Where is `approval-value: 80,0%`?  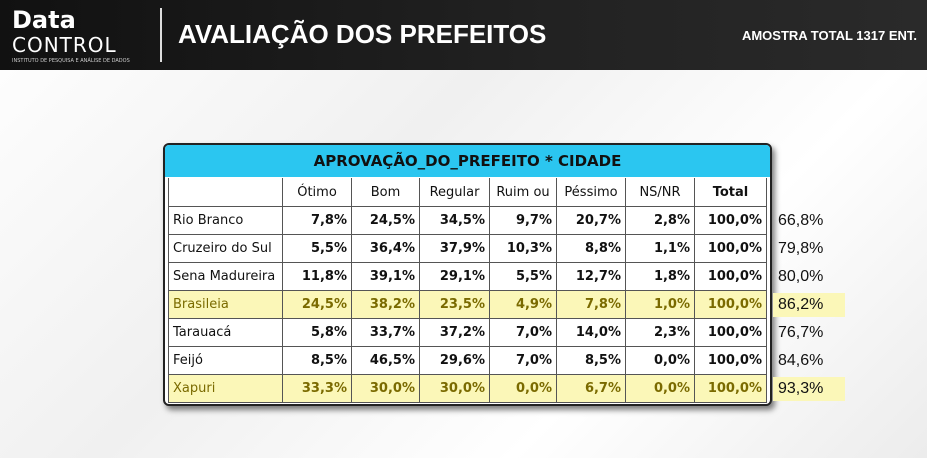
approval-value: 80,0% is located at coordinates (801, 276).